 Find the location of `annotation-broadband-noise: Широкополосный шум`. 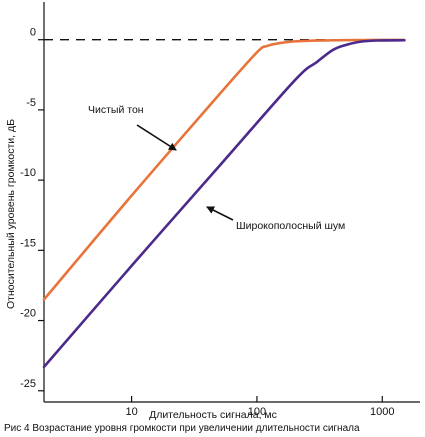

annotation-broadband-noise: Широкополосный шум is located at coordinates (290, 226).